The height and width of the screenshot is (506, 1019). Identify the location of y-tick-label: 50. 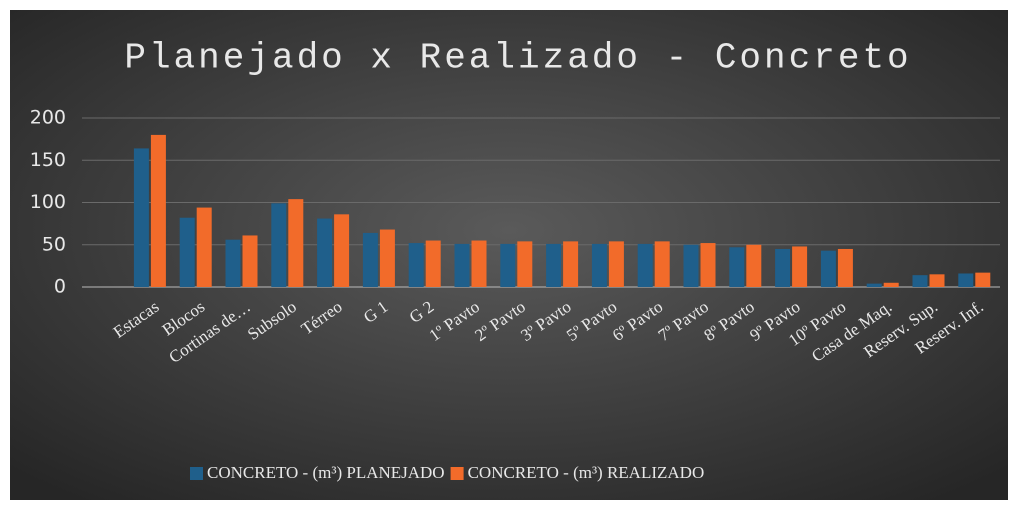
(54, 244).